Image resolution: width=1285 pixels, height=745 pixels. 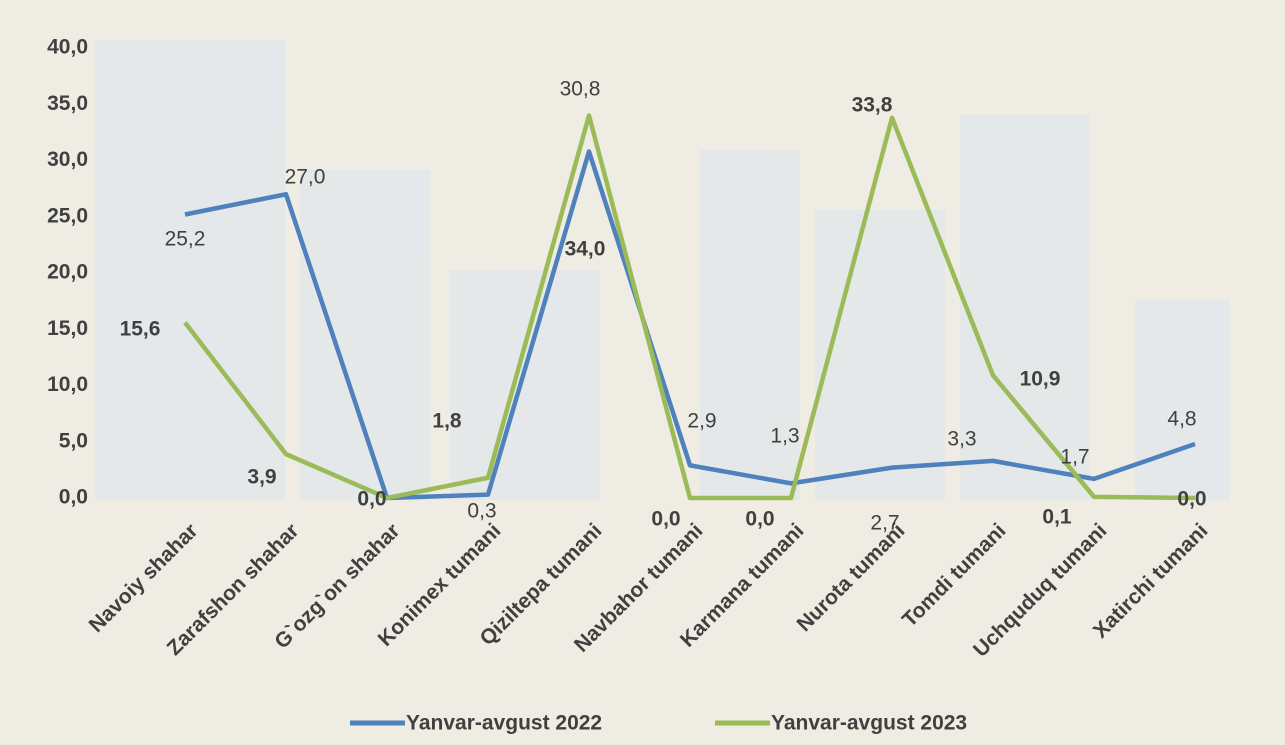 I want to click on data-label: 27,0, so click(x=305, y=177).